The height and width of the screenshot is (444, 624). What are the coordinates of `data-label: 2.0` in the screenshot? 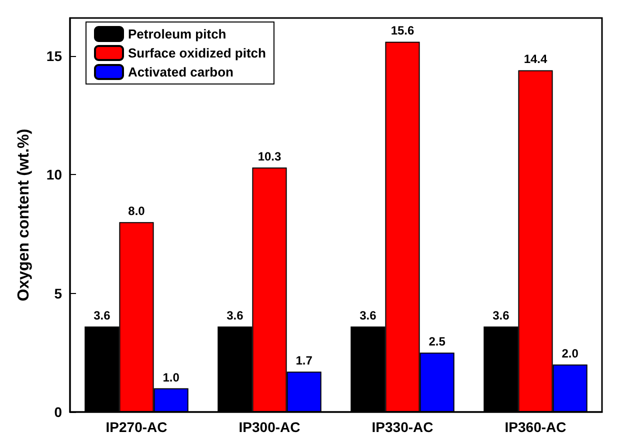 It's located at (570, 353).